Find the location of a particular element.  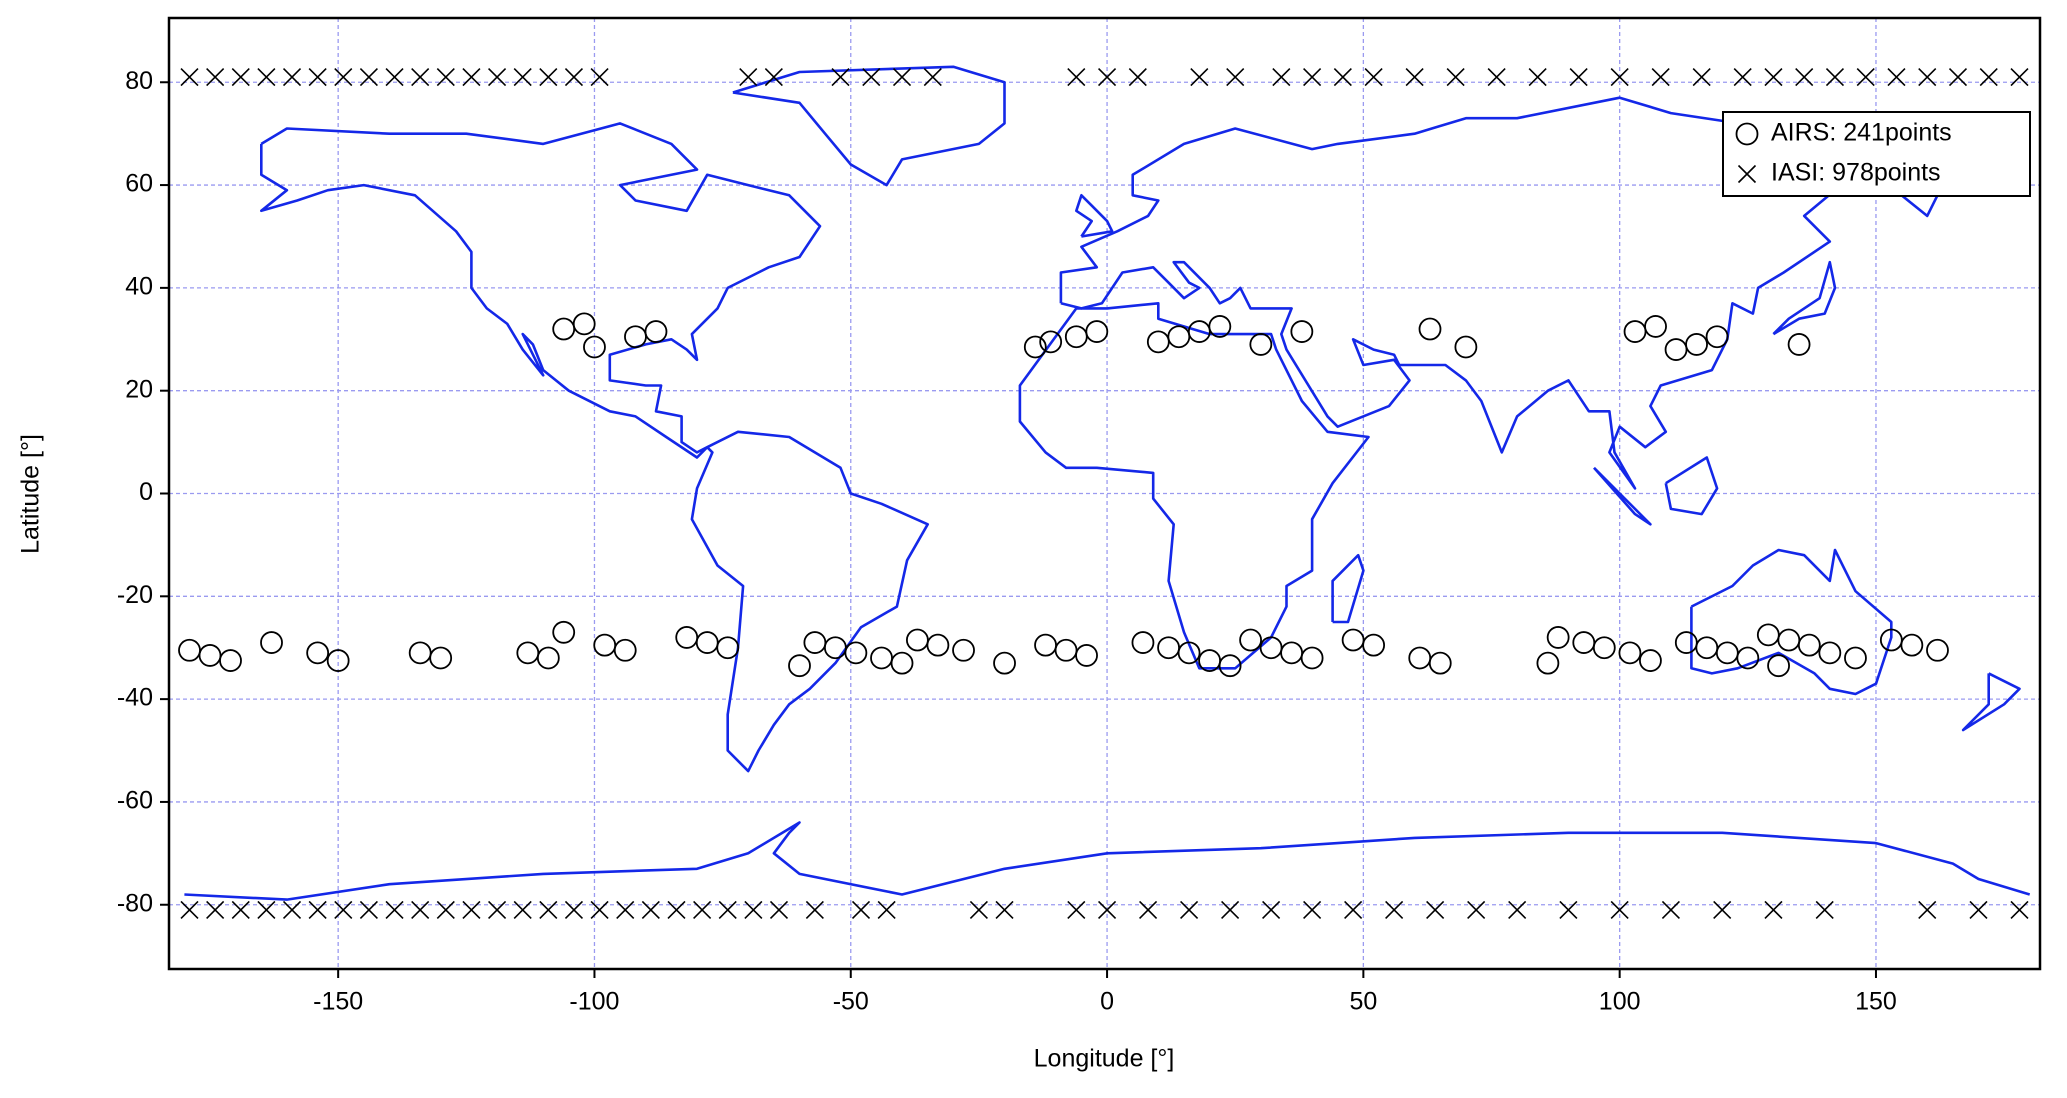

y-tick-label: -60 is located at coordinates (135, 801).